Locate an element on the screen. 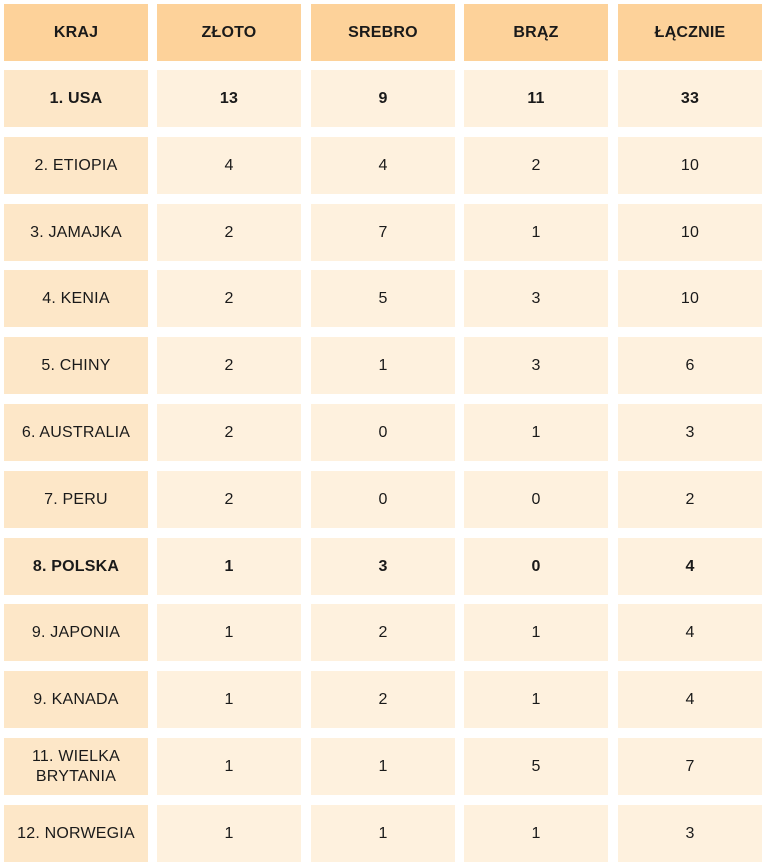  table-row-country: 11. WIELKA BRYTANIA is located at coordinates (76, 766).